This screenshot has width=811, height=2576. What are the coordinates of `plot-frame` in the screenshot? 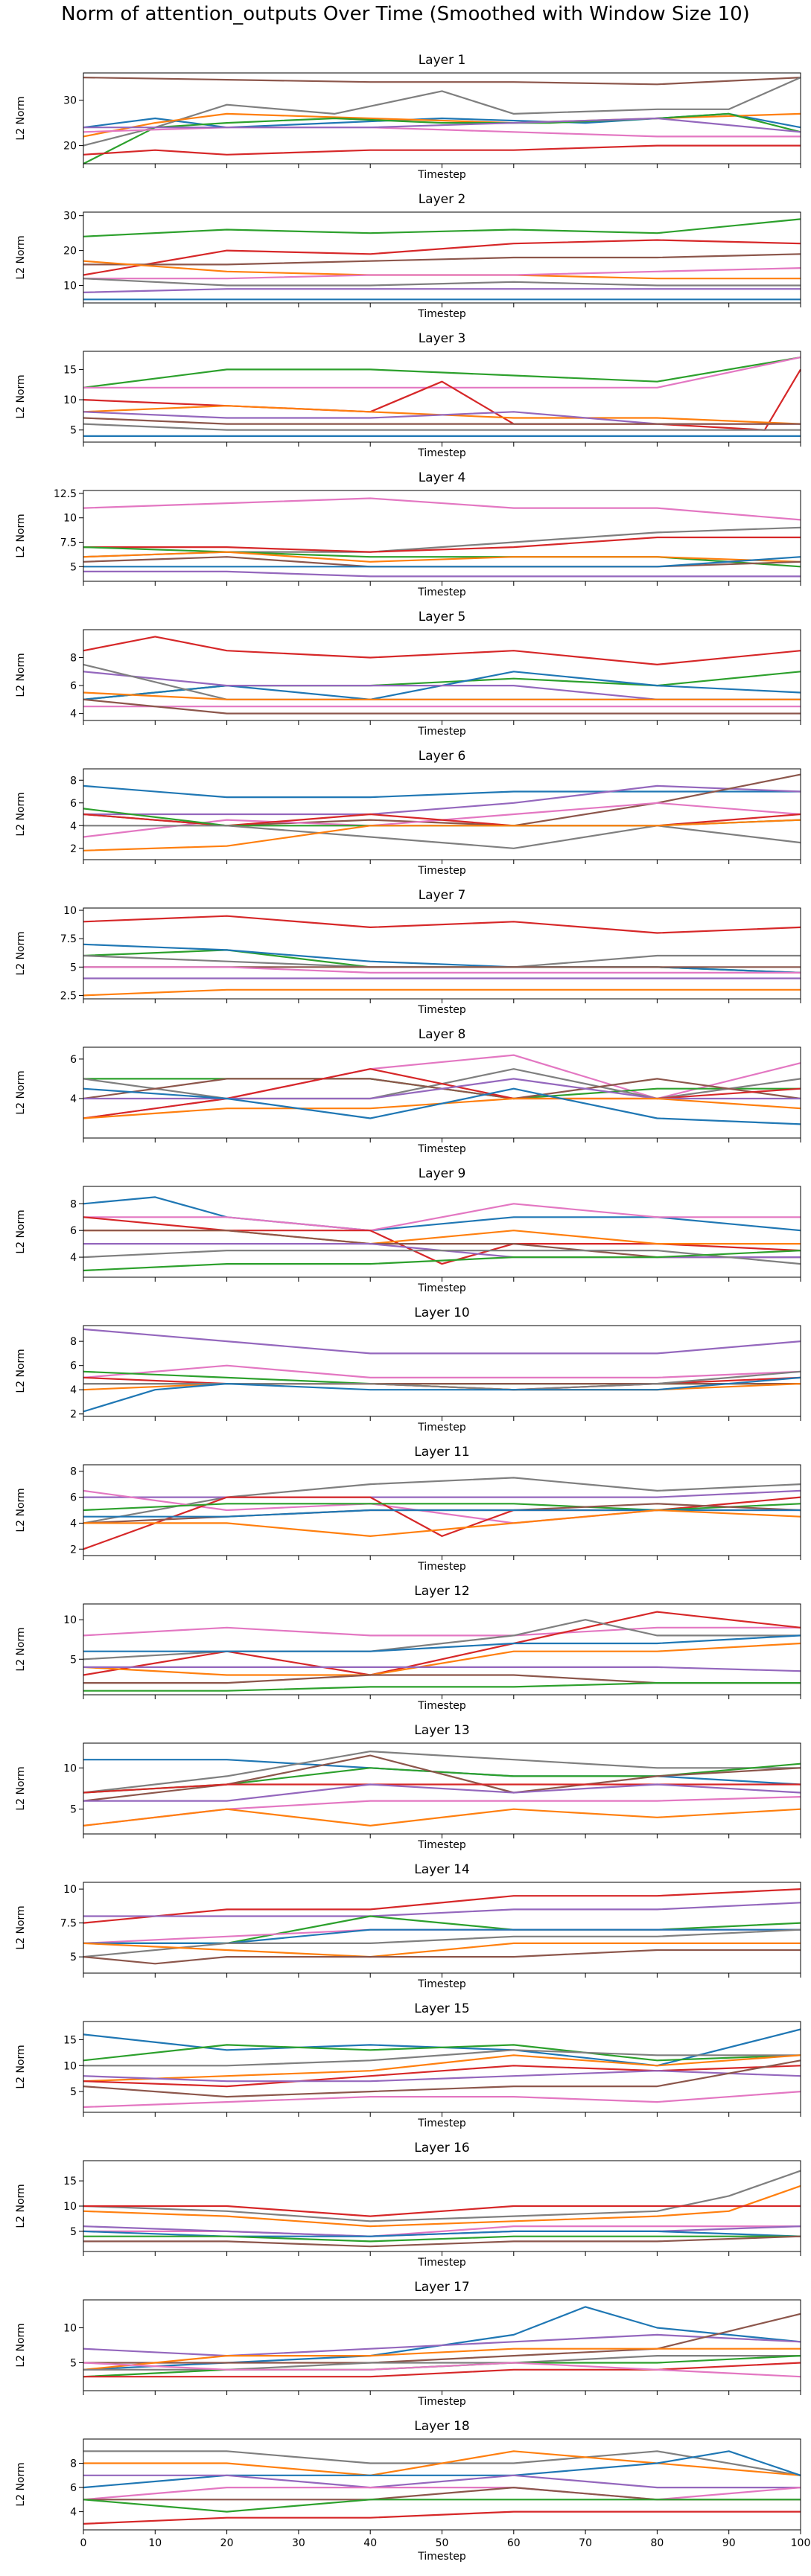 It's located at (442, 1092).